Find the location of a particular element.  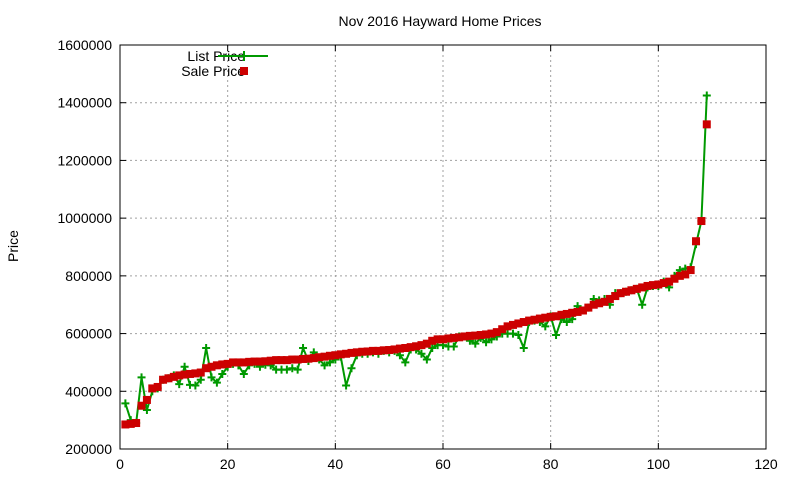

y-tick-label: 1400000 is located at coordinates (84, 103).